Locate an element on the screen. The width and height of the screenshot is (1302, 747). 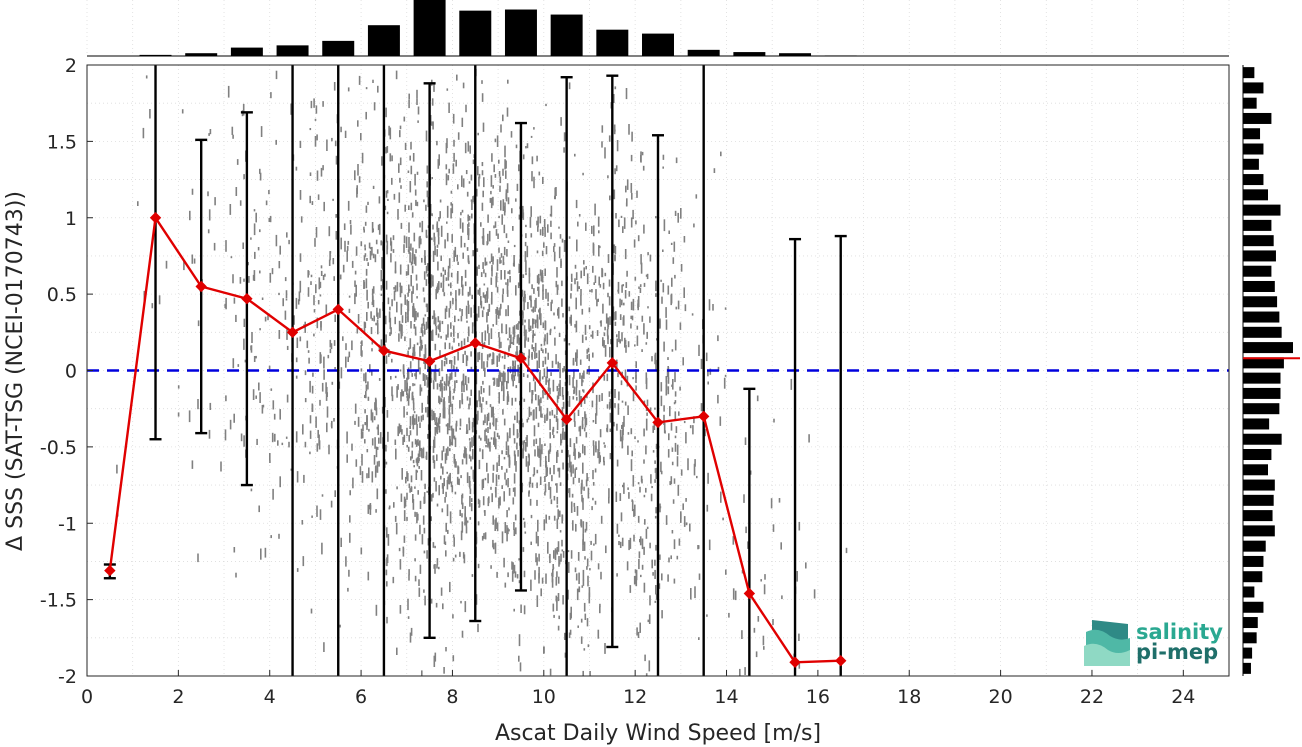
x-tick-label: 2 is located at coordinates (178, 697).